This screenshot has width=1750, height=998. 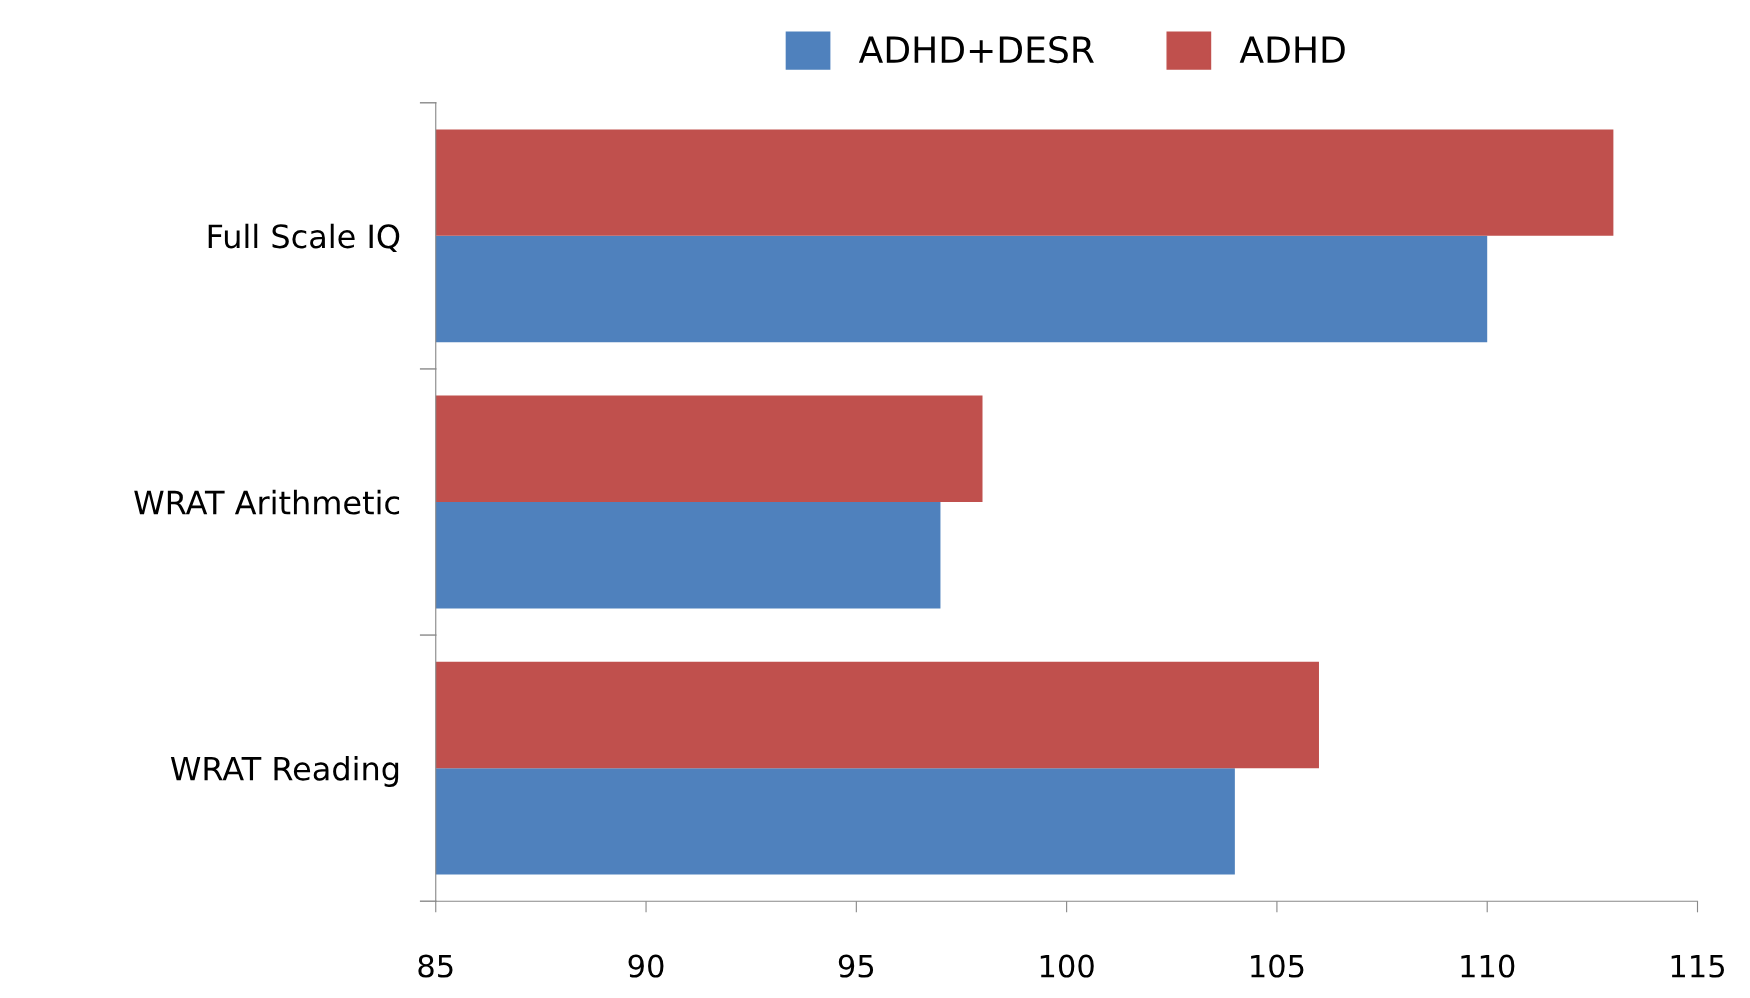 I want to click on y-tick-label: WRAT Arithmetic, so click(x=267, y=502).